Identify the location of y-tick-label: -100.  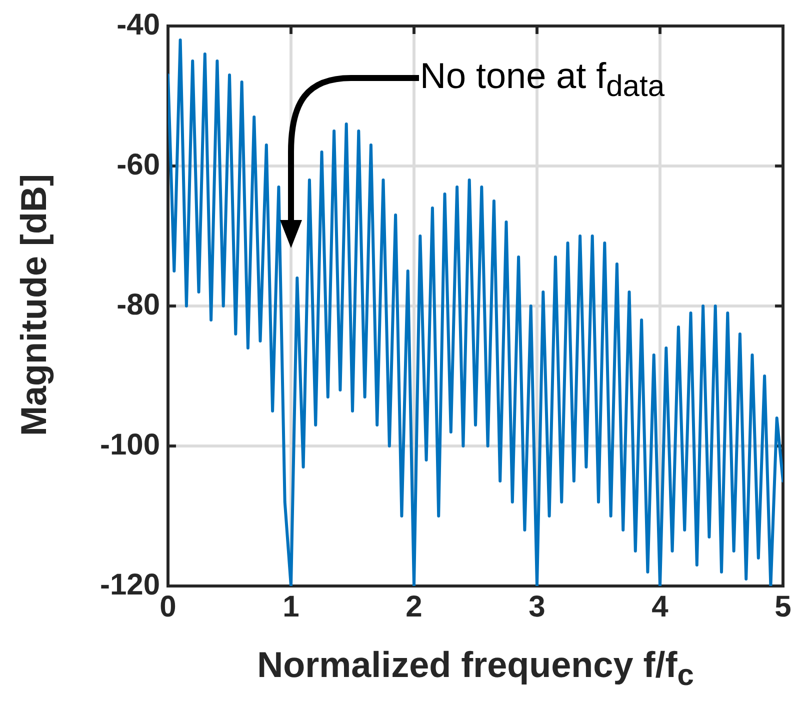
(130, 445).